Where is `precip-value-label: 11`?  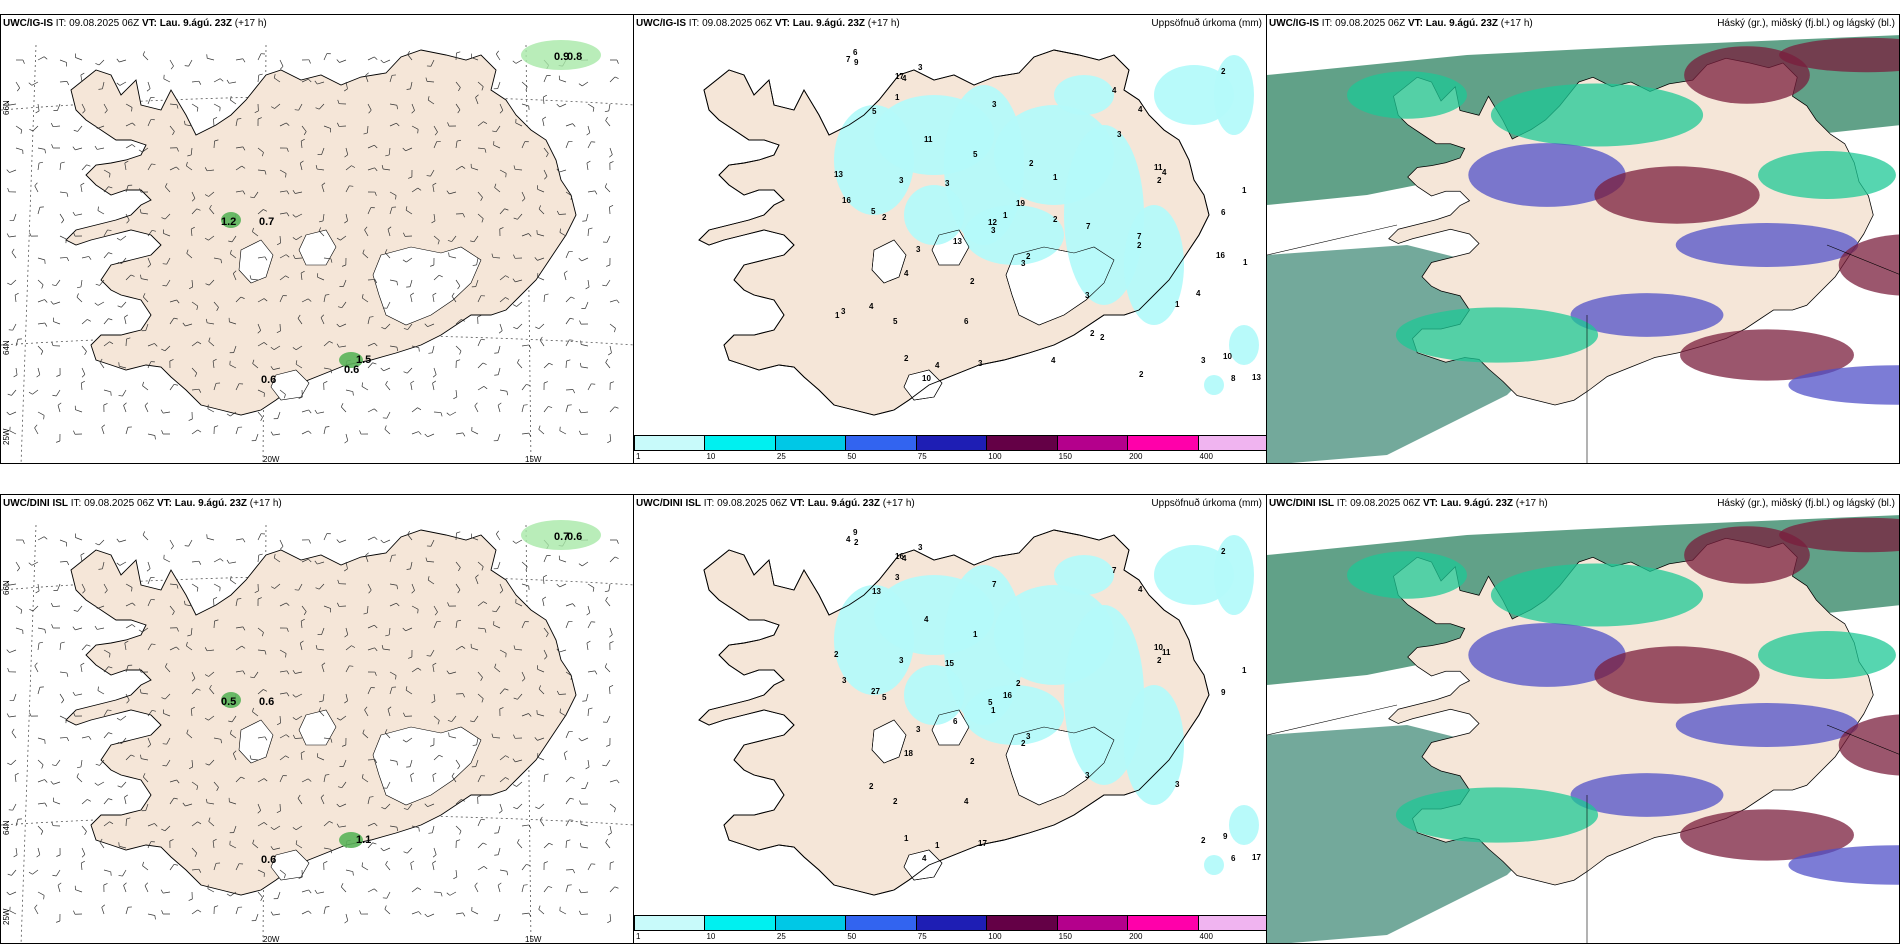
precip-value-label: 11 is located at coordinates (928, 139).